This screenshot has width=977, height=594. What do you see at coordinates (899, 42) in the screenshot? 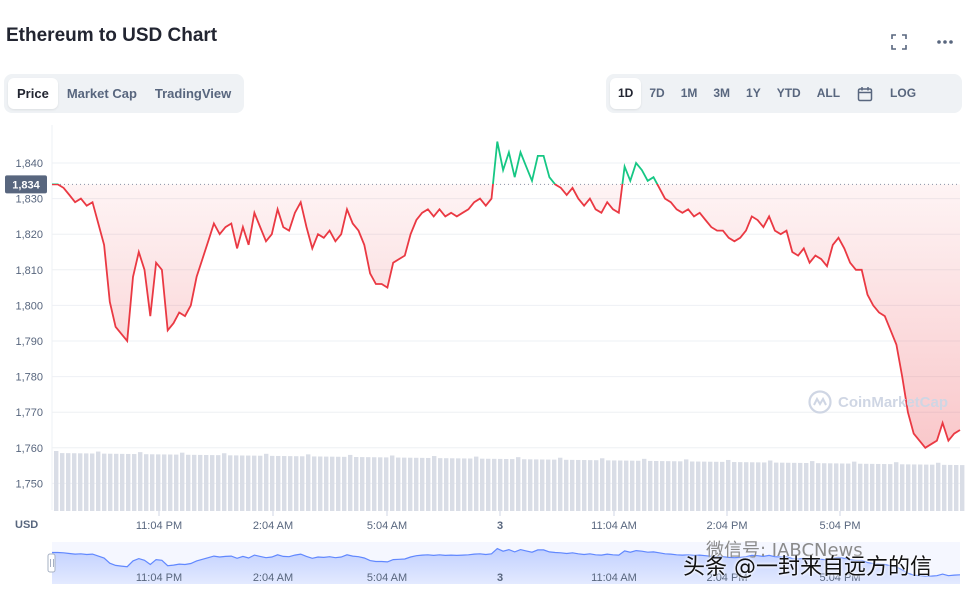
I see `fullscreen-icon` at bounding box center [899, 42].